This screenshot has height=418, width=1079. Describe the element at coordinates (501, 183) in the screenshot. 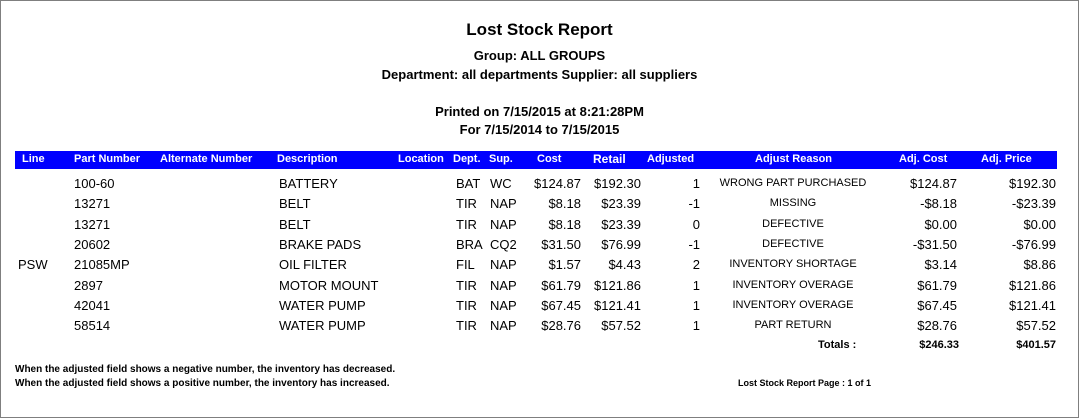

I see `cell-sup: WC` at that location.